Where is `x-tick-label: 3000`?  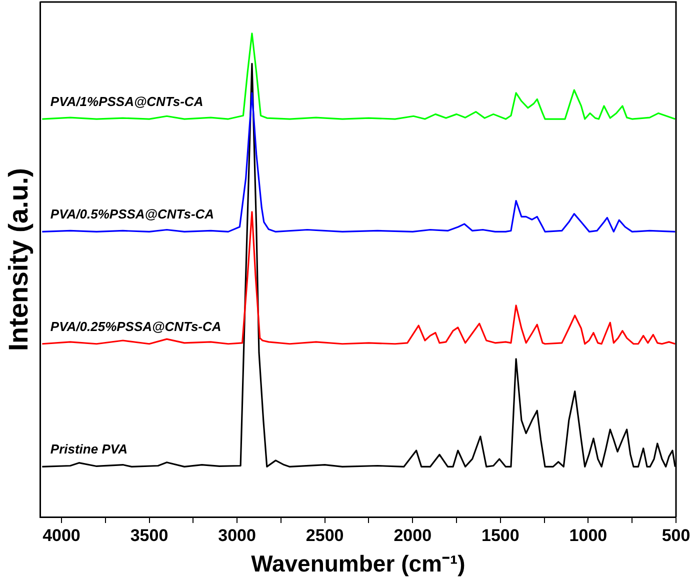
x-tick-label: 3000 is located at coordinates (237, 535).